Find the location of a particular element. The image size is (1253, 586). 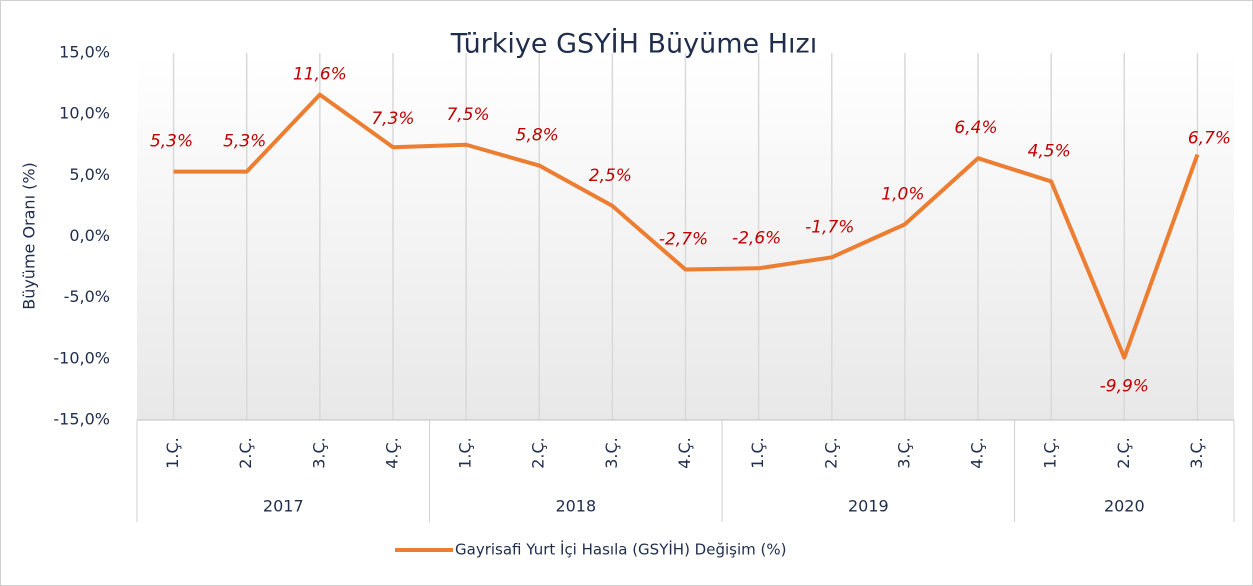

data-label: -9,9% is located at coordinates (1124, 387).